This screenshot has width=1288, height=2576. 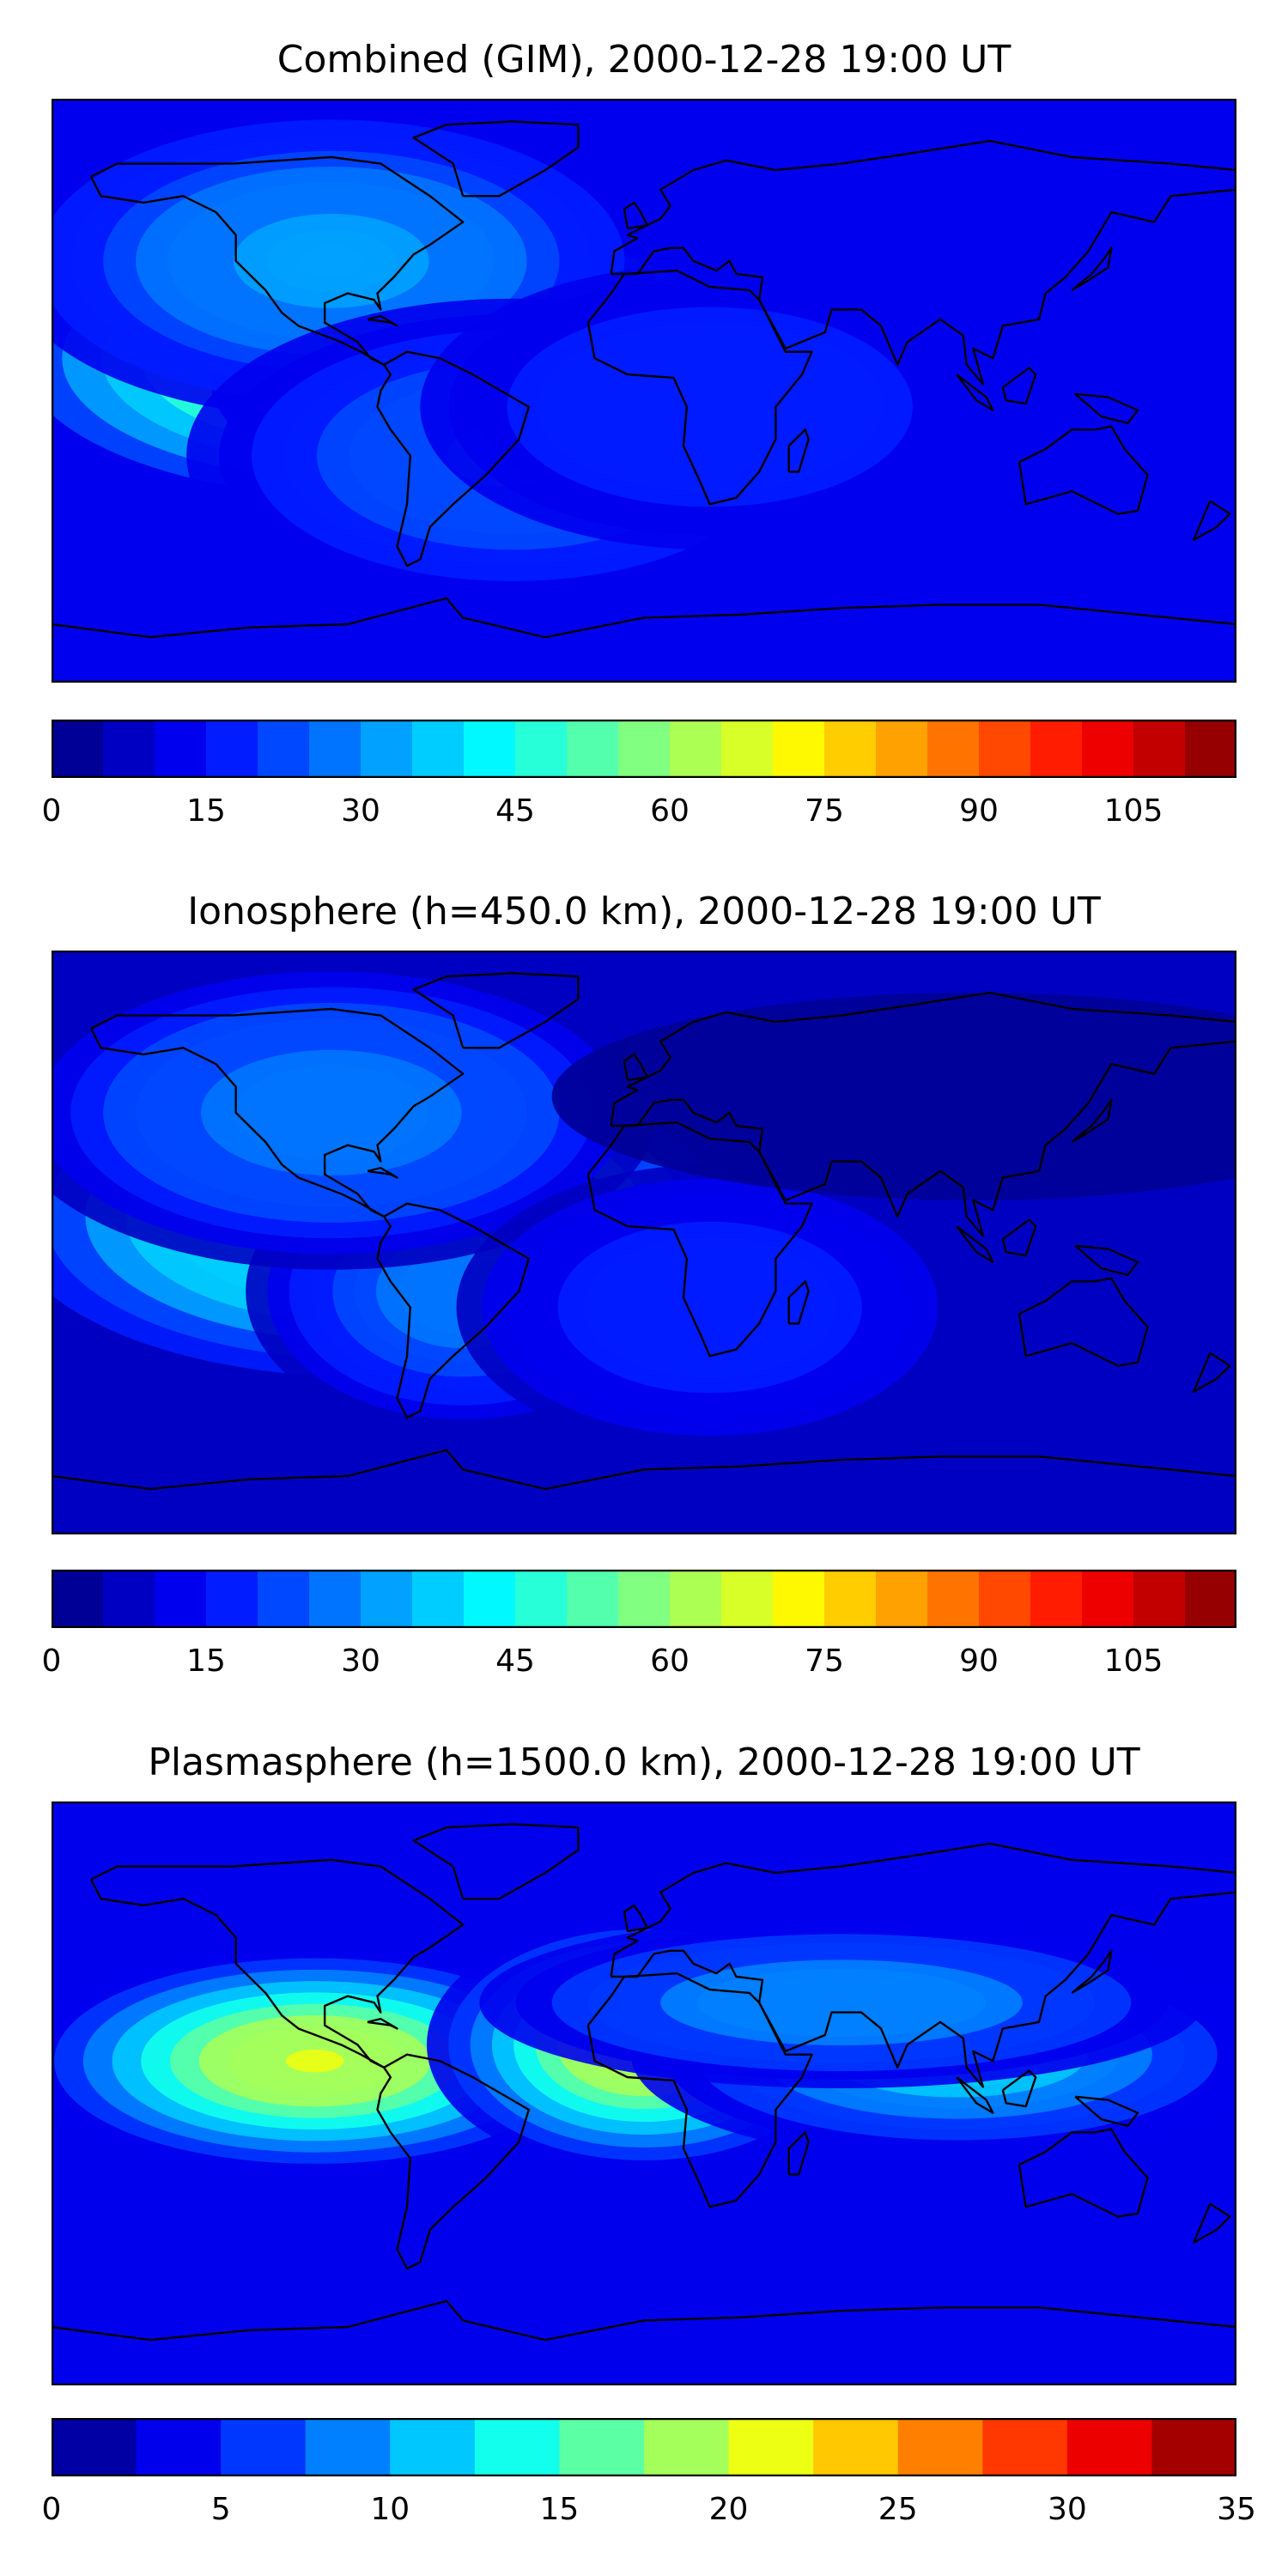 I want to click on panel-1-title: Combined (GIM), 2000-12-28 19:00 UT, so click(x=644, y=60).